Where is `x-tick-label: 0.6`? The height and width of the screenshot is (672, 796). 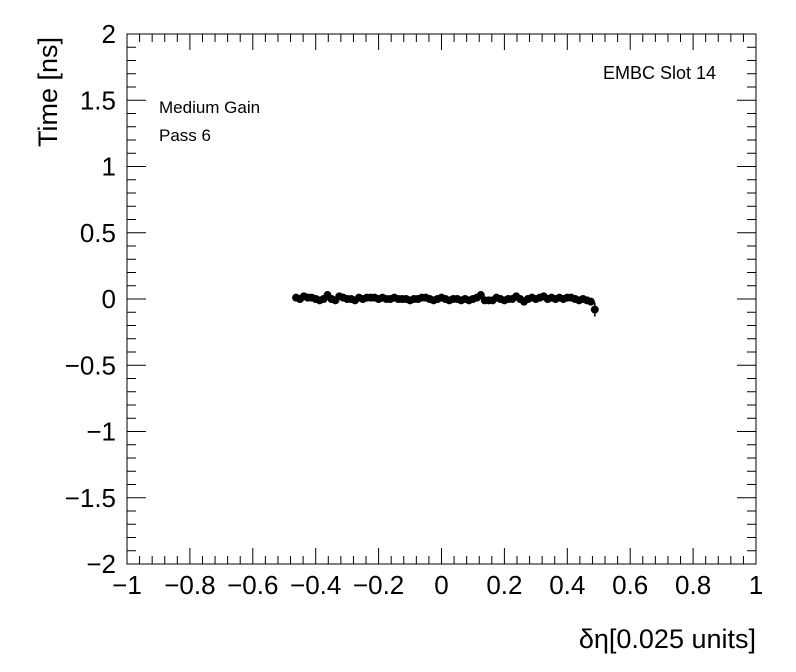 x-tick-label: 0.6 is located at coordinates (630, 585).